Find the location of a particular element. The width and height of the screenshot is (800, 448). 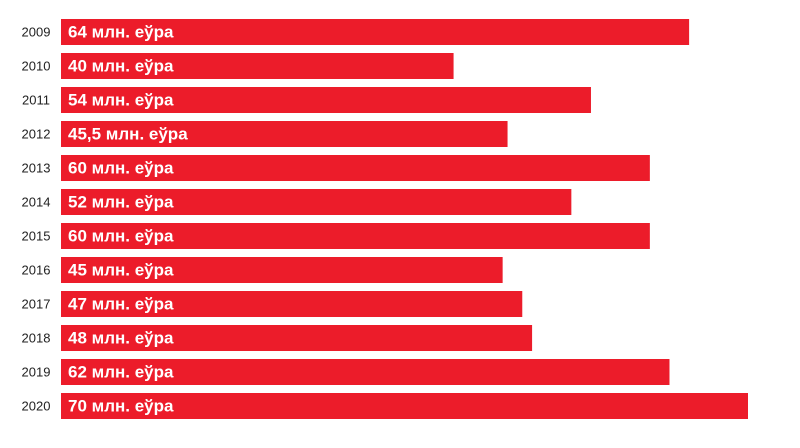

y-tick-label: 2013 is located at coordinates (36, 167).